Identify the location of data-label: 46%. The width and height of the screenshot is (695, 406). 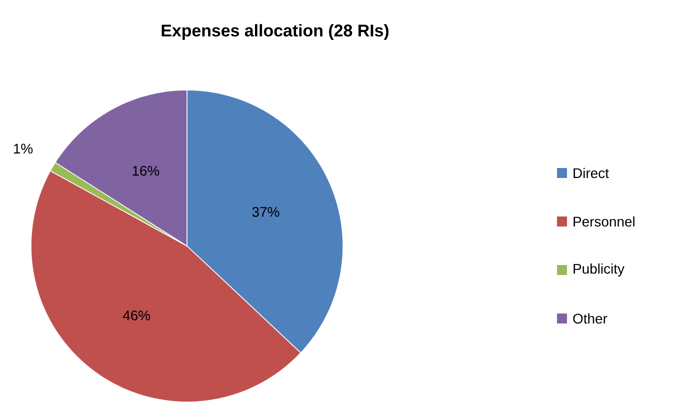
(136, 315).